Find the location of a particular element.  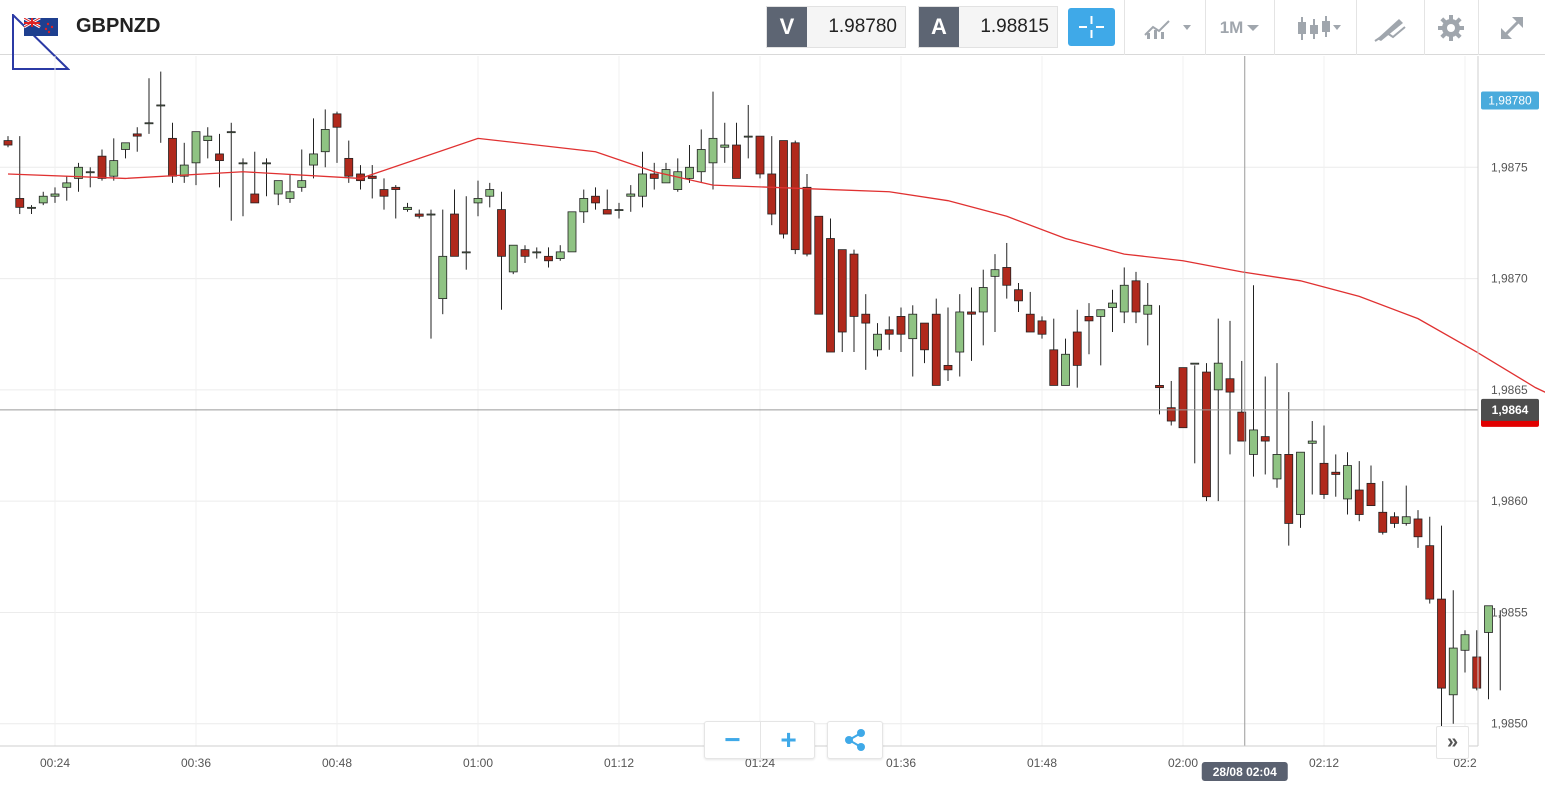

ask-price-box: A 1.98815 is located at coordinates (988, 27).